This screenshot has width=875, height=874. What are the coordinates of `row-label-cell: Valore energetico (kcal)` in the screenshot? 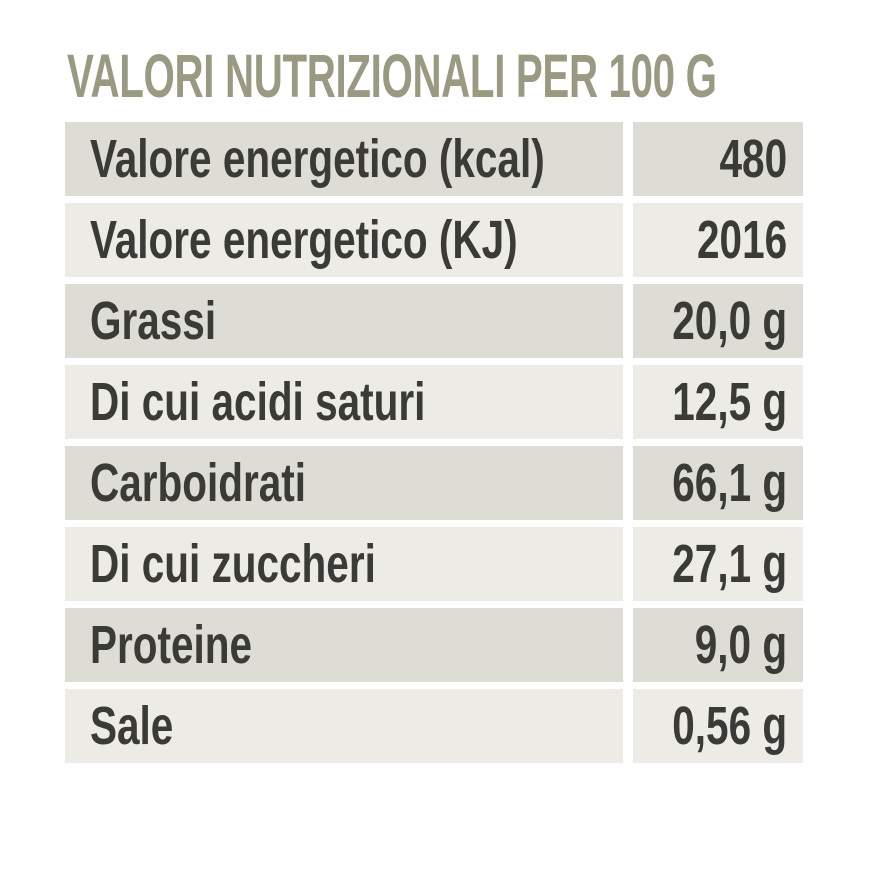 It's located at (344, 159).